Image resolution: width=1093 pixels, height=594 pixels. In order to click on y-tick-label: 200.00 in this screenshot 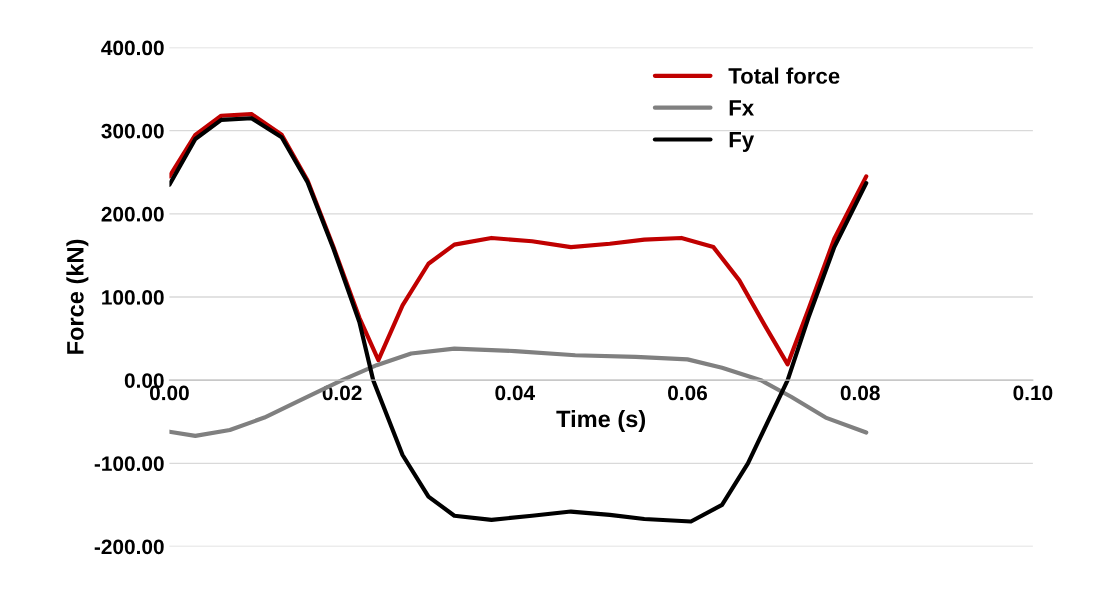, I will do `click(132, 214)`.